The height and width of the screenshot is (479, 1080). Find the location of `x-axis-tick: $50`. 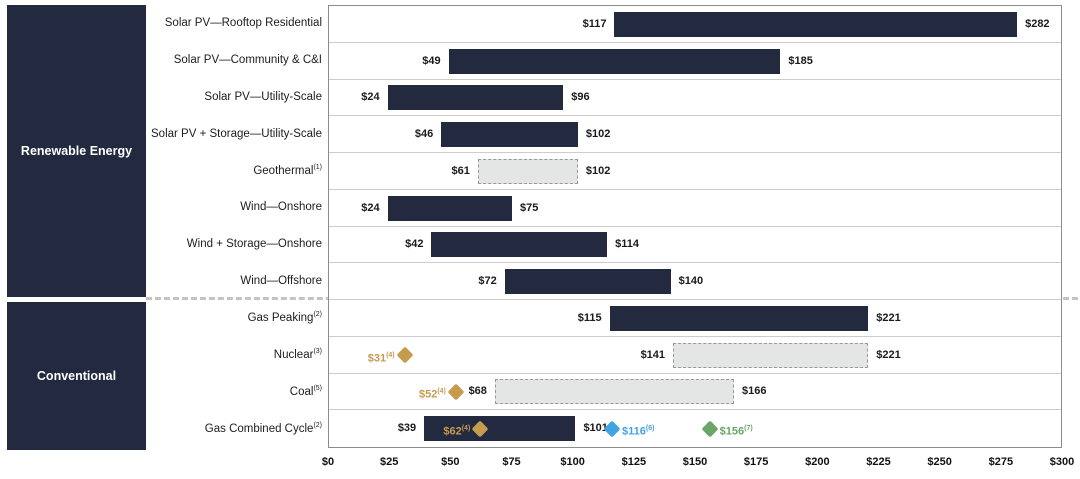

x-axis-tick: $50 is located at coordinates (450, 462).